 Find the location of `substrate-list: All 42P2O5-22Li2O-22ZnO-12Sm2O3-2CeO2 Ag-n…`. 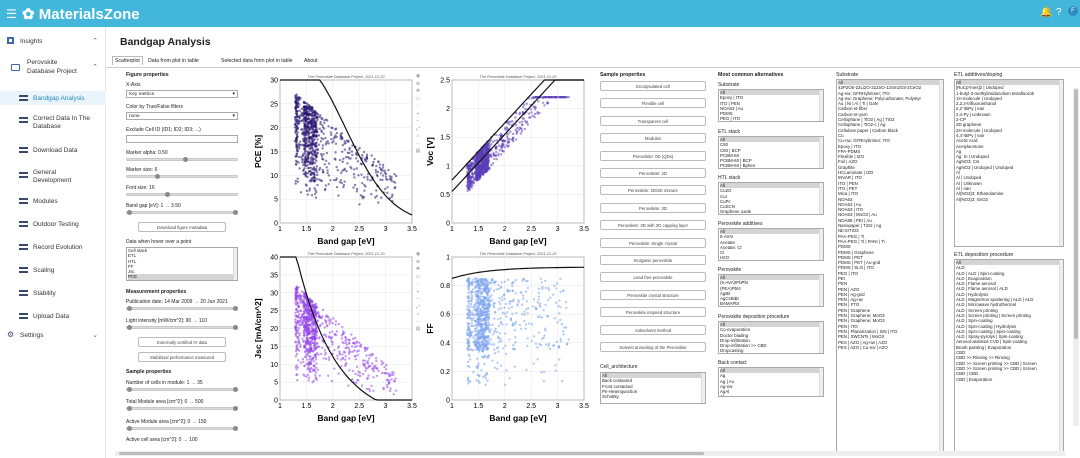

substrate-list: All 42P2O5-22Li2O-22ZnO-12Sm2O3-2CeO2 Ag-n… is located at coordinates (890, 266).